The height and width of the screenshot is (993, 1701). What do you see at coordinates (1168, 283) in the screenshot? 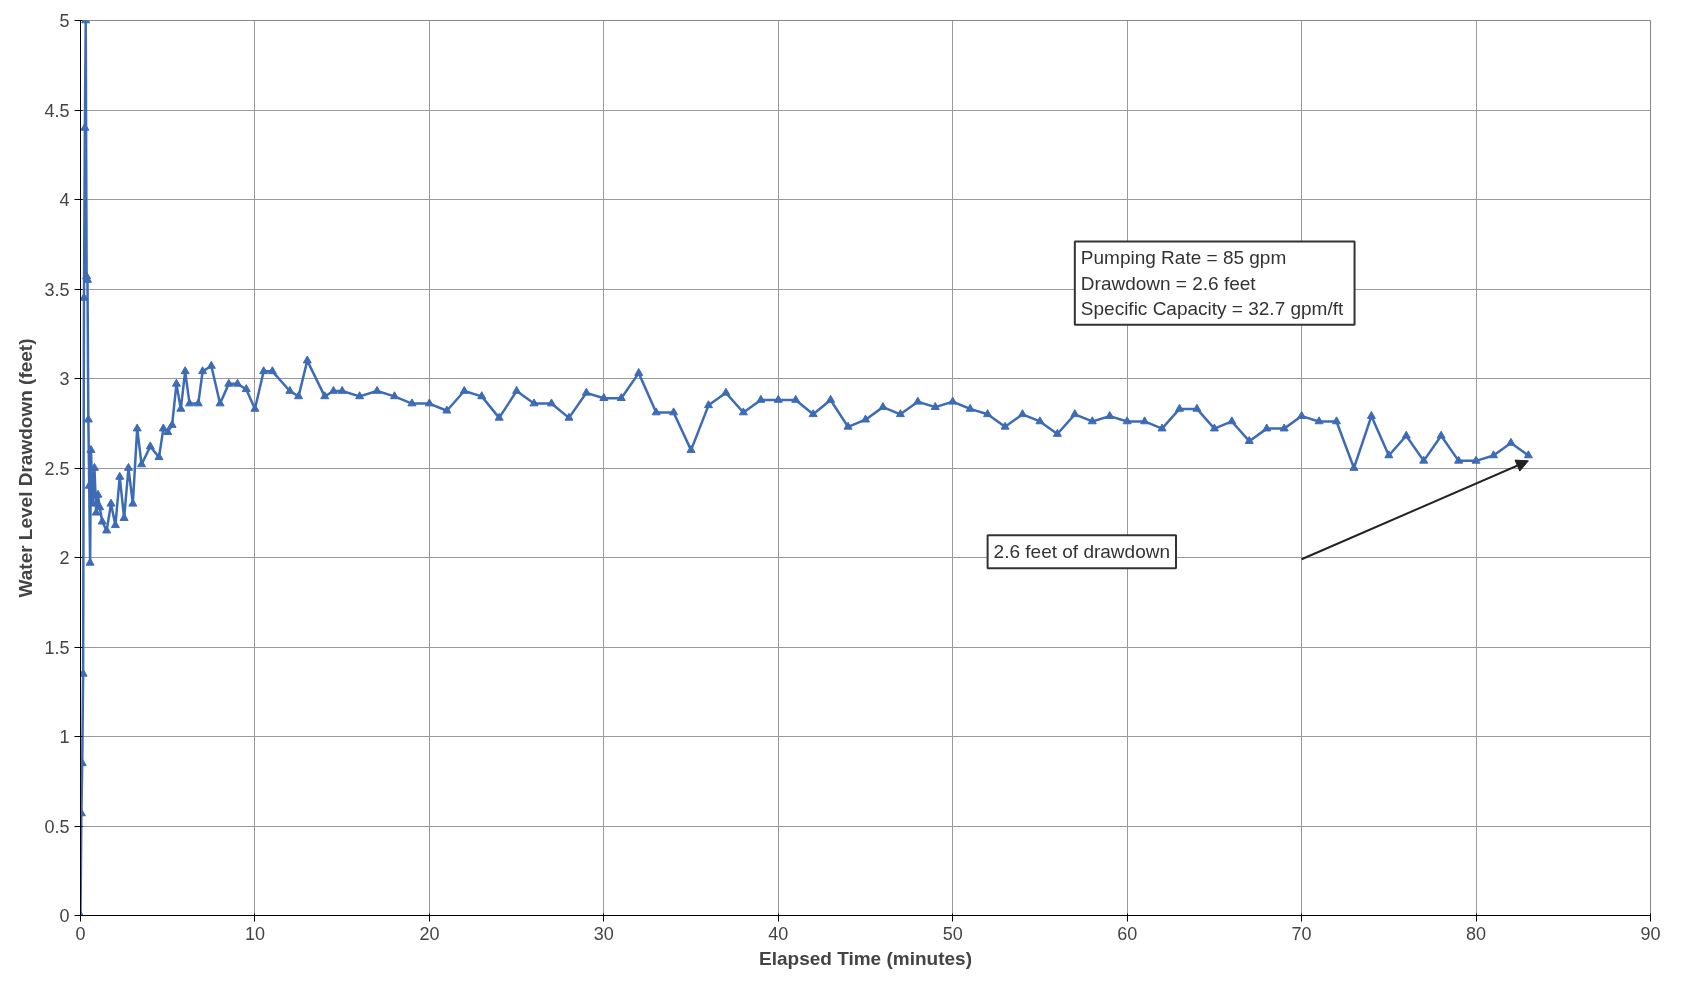
I see `annotation: Drawdown = 2.6 feet` at bounding box center [1168, 283].